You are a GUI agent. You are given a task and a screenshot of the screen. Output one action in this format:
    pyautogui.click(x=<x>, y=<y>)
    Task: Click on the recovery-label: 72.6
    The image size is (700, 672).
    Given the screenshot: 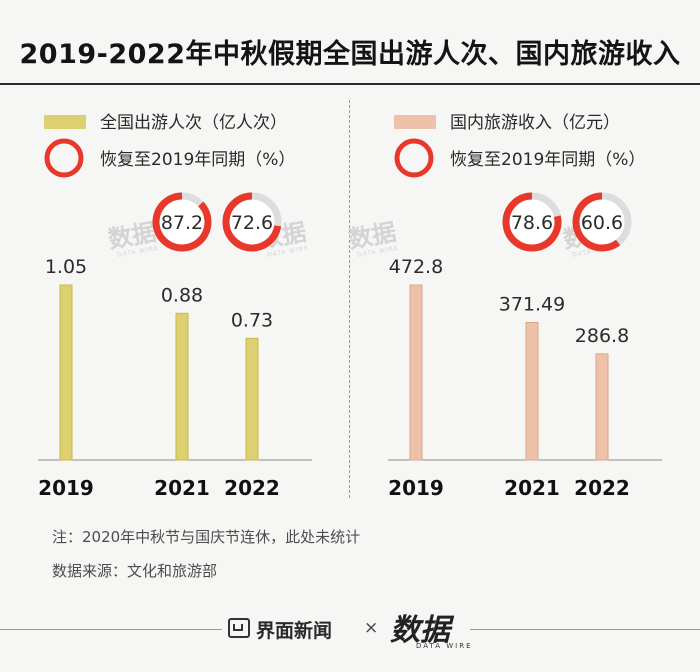 What is the action you would take?
    pyautogui.click(x=252, y=223)
    